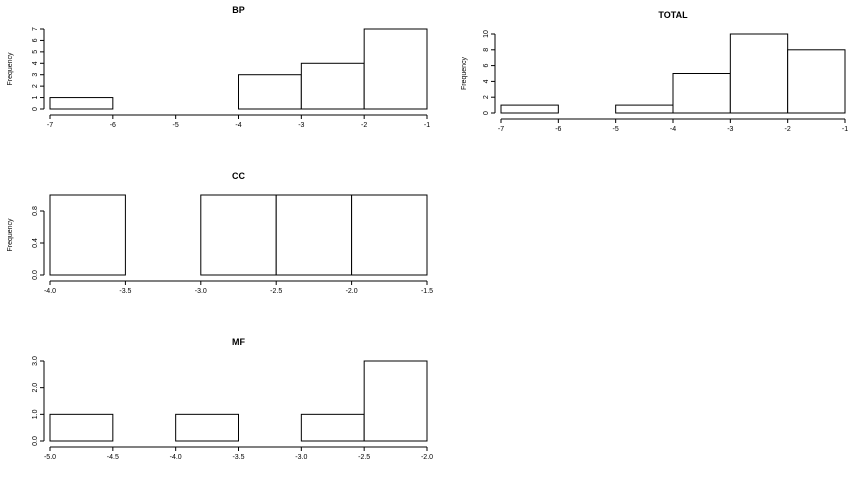 This screenshot has height=482, width=867. What do you see at coordinates (35, 361) in the screenshot?
I see `mf-y-tick-label: 3.0` at bounding box center [35, 361].